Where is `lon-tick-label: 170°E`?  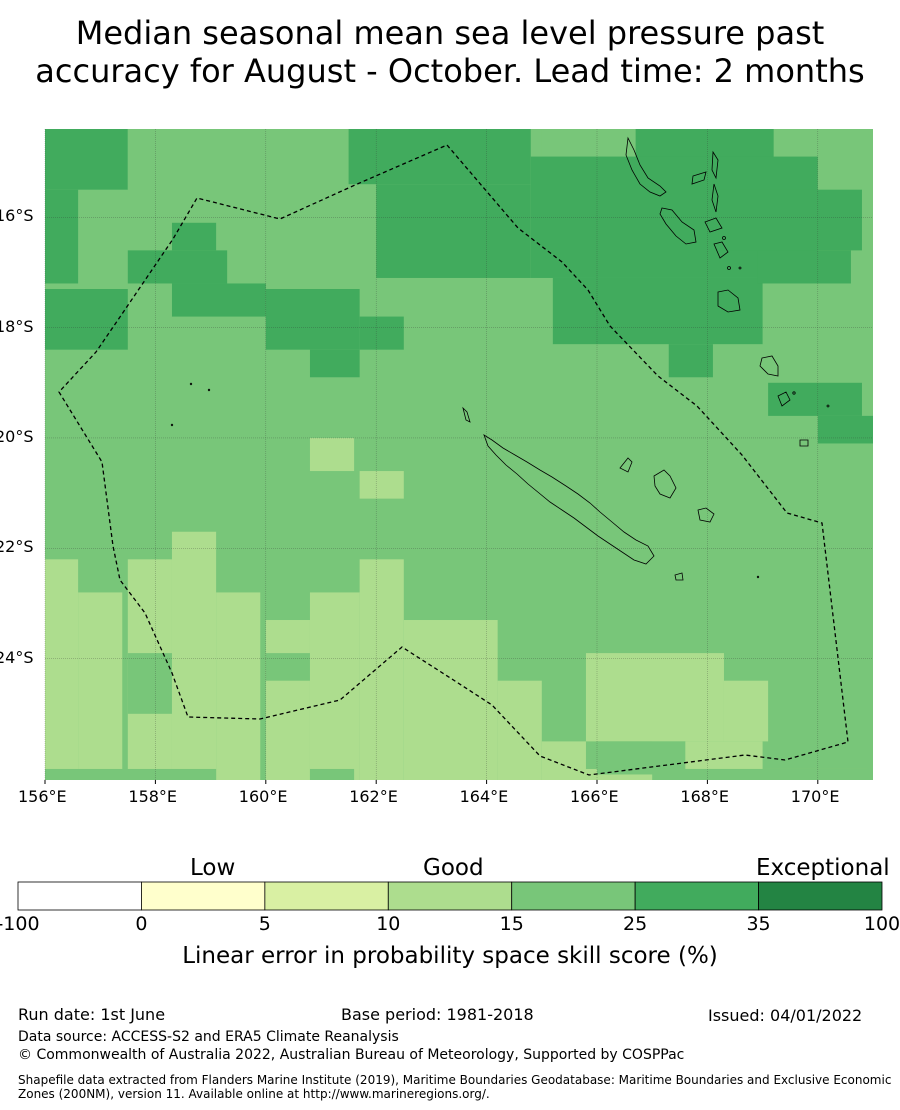 lon-tick-label: 170°E is located at coordinates (815, 796).